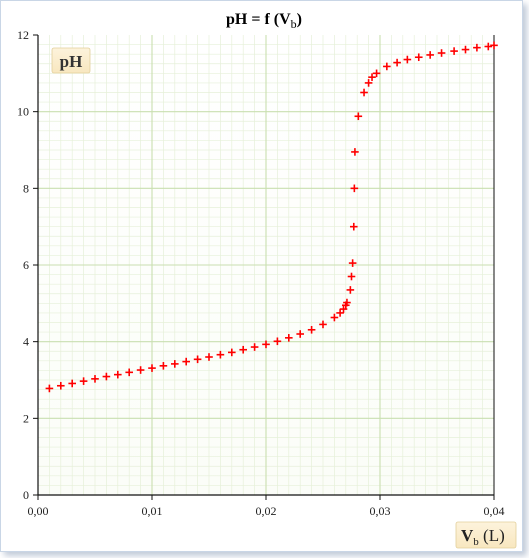 This screenshot has width=529, height=558. I want to click on y-label-box, so click(71, 60).